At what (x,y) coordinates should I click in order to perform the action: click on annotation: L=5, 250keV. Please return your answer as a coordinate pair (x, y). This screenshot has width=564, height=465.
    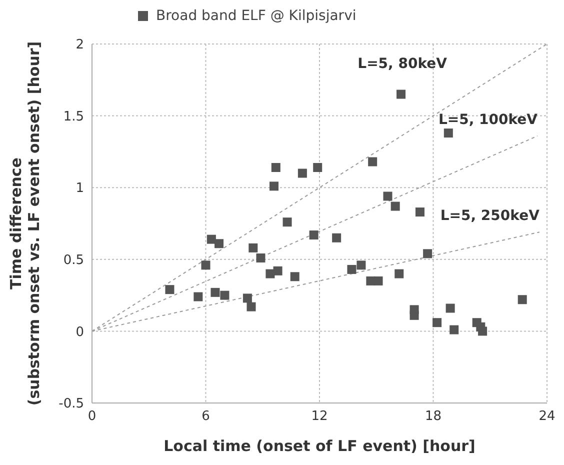
    Looking at the image, I should click on (490, 216).